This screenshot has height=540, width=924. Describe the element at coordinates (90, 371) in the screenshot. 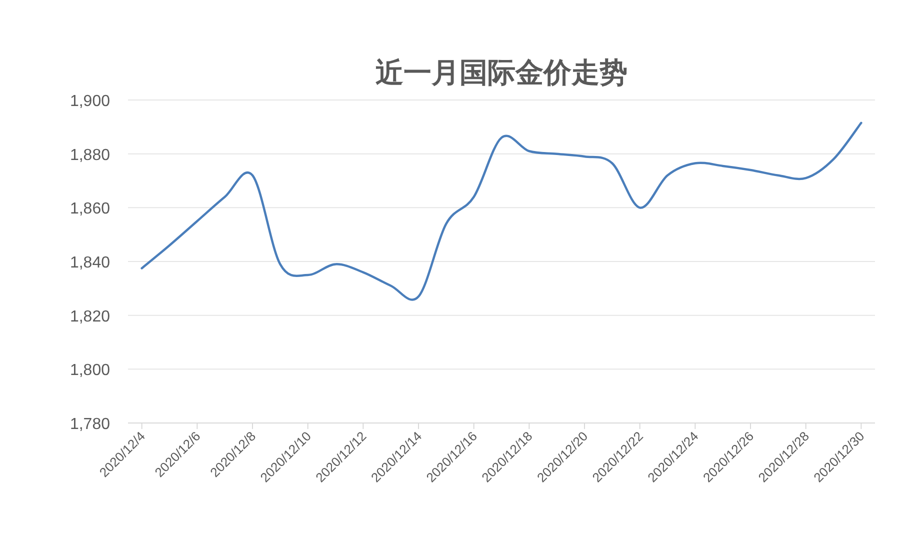

I see `y-tick-label: 1,800` at that location.